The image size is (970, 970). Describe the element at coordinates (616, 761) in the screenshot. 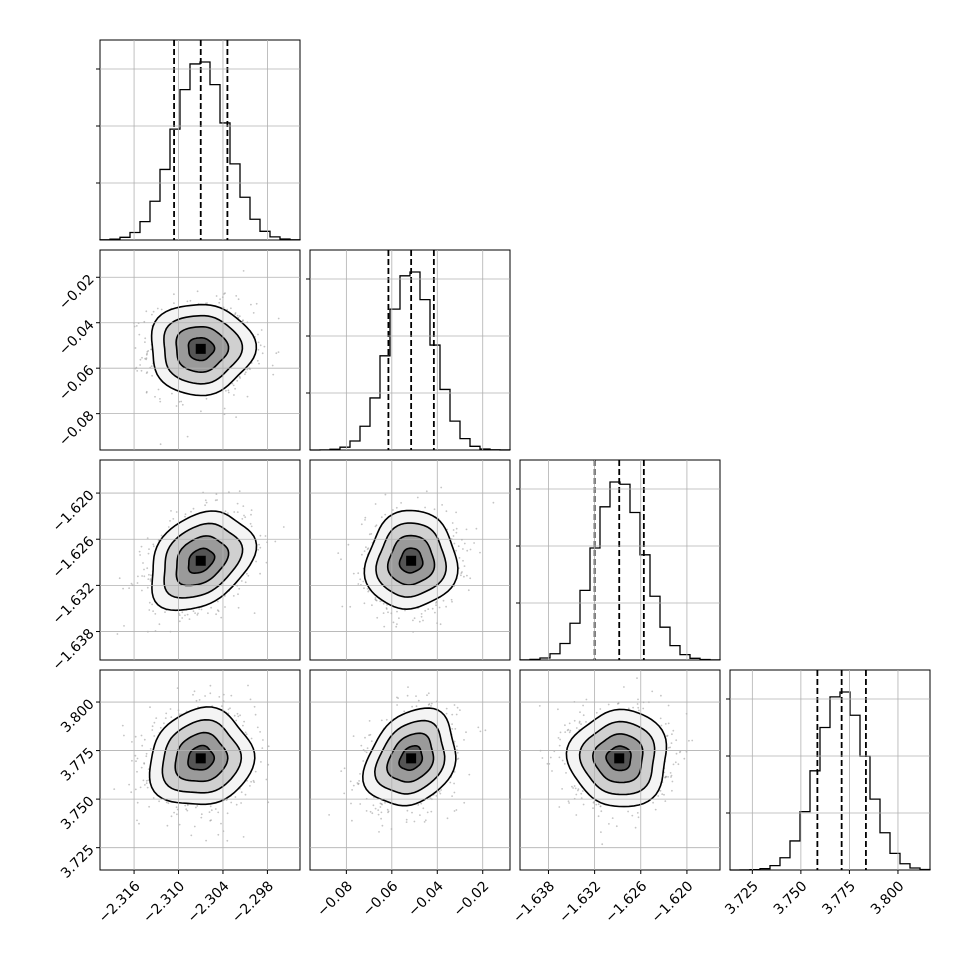

I see `panel-content` at that location.